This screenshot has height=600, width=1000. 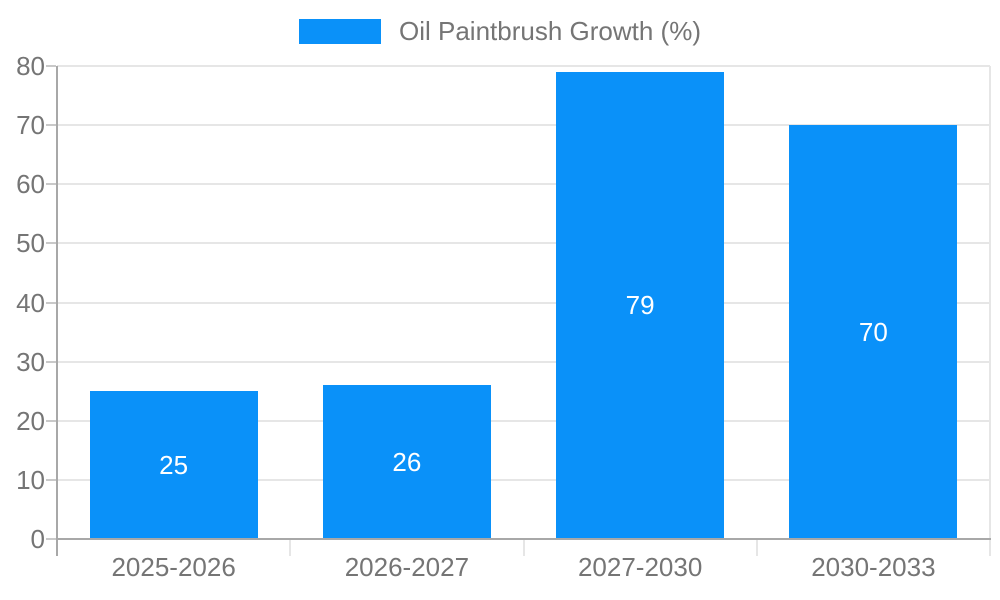 What do you see at coordinates (30, 361) in the screenshot?
I see `y-axis-tick-label: 30` at bounding box center [30, 361].